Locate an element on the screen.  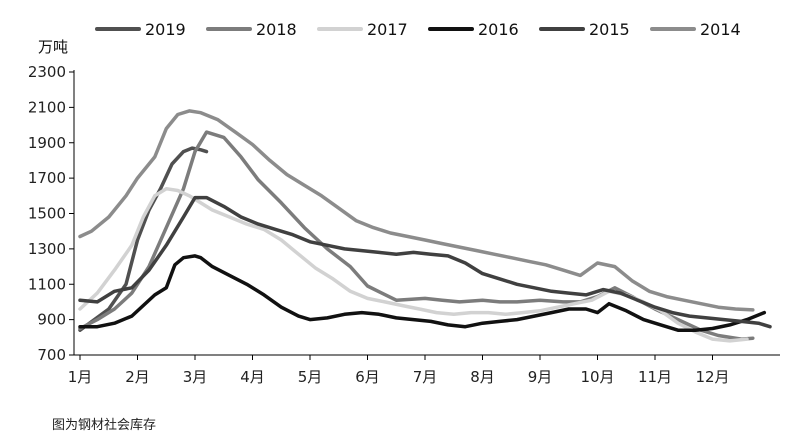
x-tick-label: 4月 is located at coordinates (252, 377).